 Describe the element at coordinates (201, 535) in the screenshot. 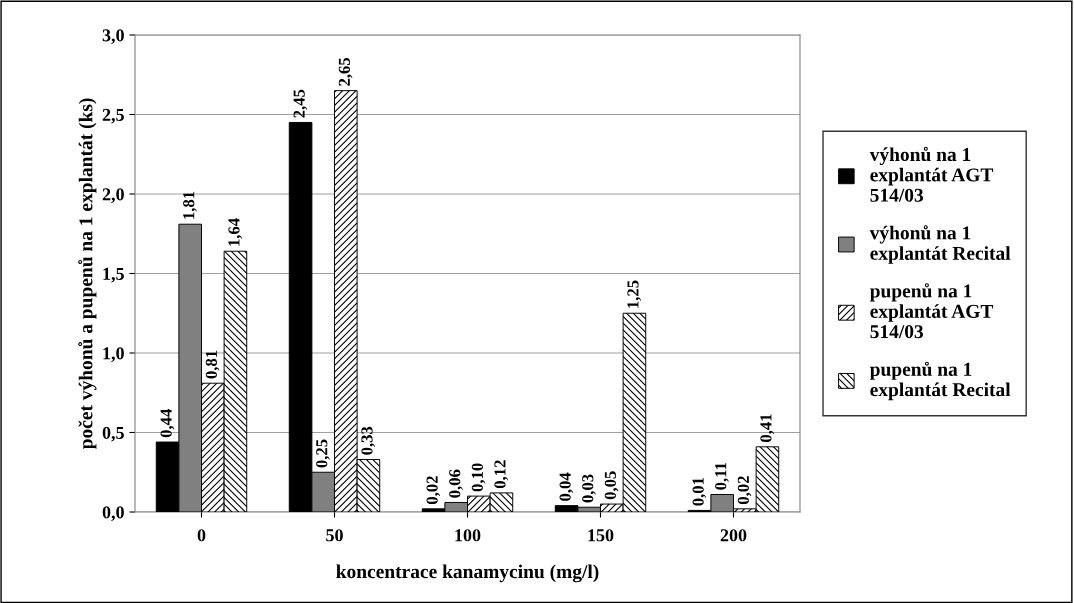

I see `x-tick-label: 0` at that location.